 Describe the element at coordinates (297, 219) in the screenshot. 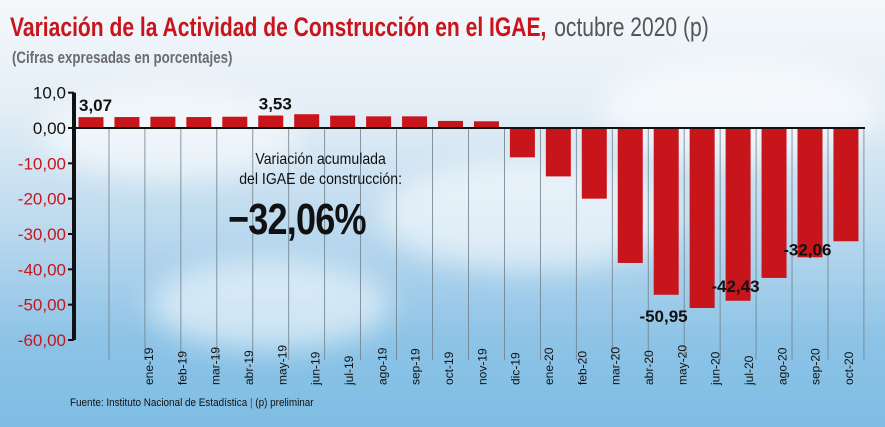

I see `cumulative-value: −32,06%` at that location.